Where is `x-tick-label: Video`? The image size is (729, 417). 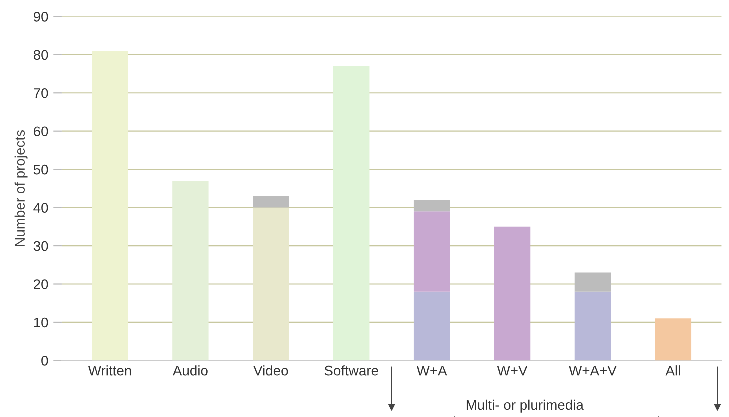 x-tick-label: Video is located at coordinates (271, 371).